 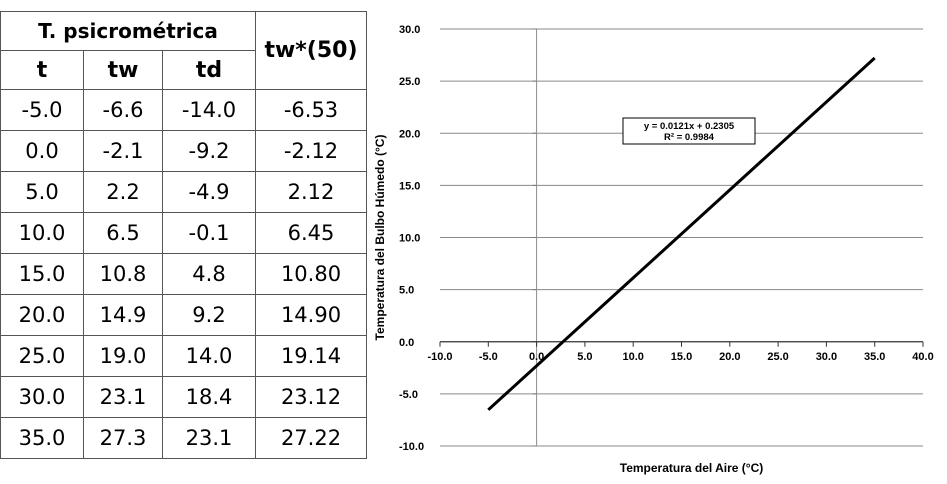 What do you see at coordinates (311, 151) in the screenshot?
I see `cell-tw50: -2.12` at bounding box center [311, 151].